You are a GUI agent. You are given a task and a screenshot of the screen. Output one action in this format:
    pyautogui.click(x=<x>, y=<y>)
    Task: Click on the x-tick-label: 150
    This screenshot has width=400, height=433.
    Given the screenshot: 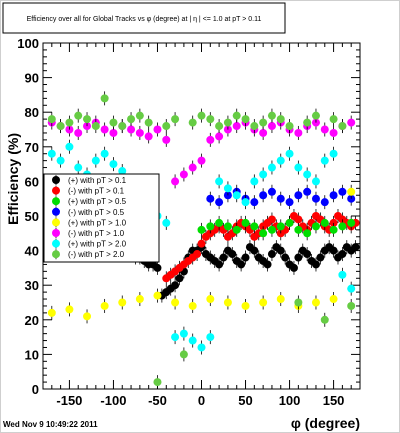 What is the action you would take?
    pyautogui.click(x=334, y=400)
    